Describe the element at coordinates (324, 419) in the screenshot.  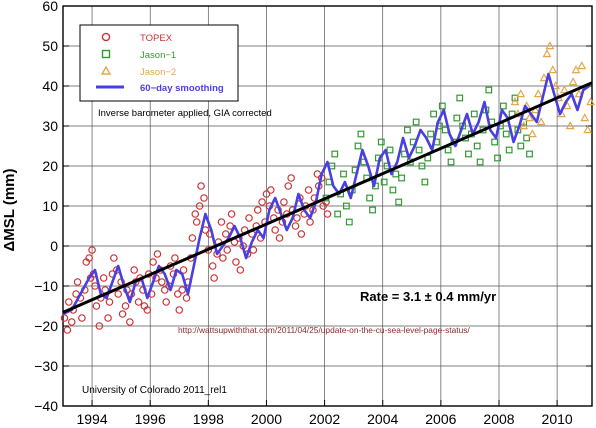
I see `x-tick-label: 2002` at that location.